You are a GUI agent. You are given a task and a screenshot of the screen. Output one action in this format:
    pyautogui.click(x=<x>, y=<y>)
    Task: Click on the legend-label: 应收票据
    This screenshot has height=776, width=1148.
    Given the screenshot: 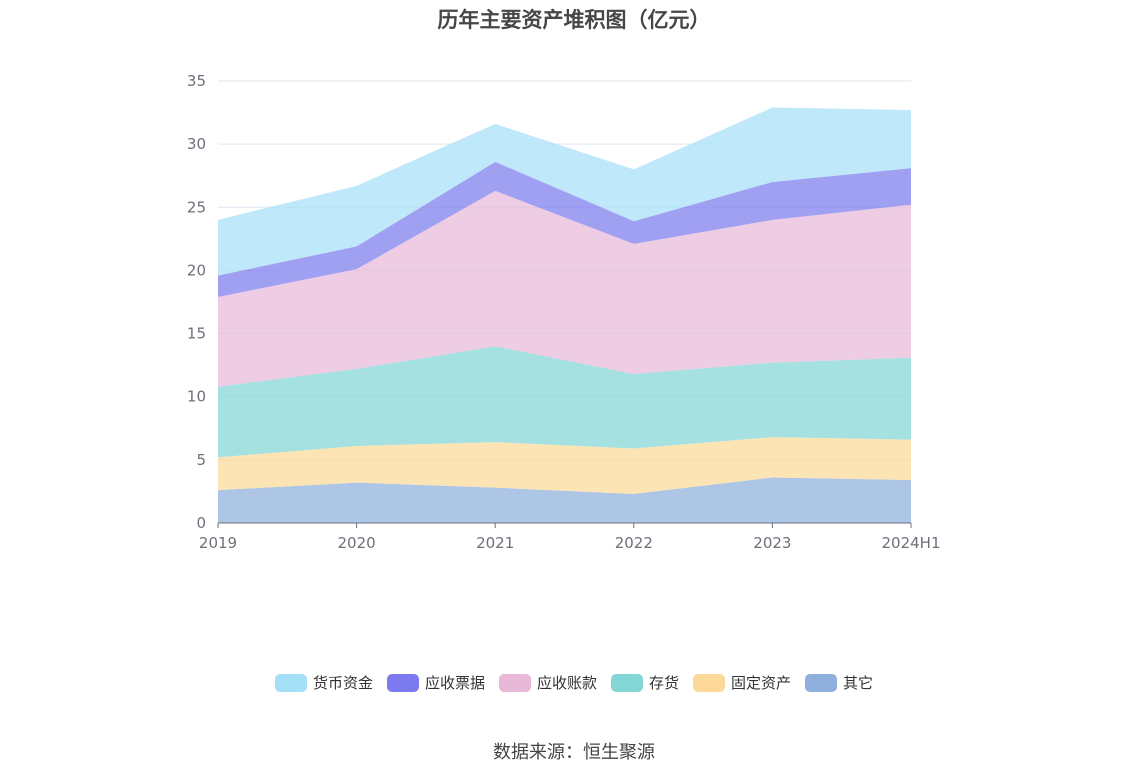 What is the action you would take?
    pyautogui.click(x=454, y=683)
    